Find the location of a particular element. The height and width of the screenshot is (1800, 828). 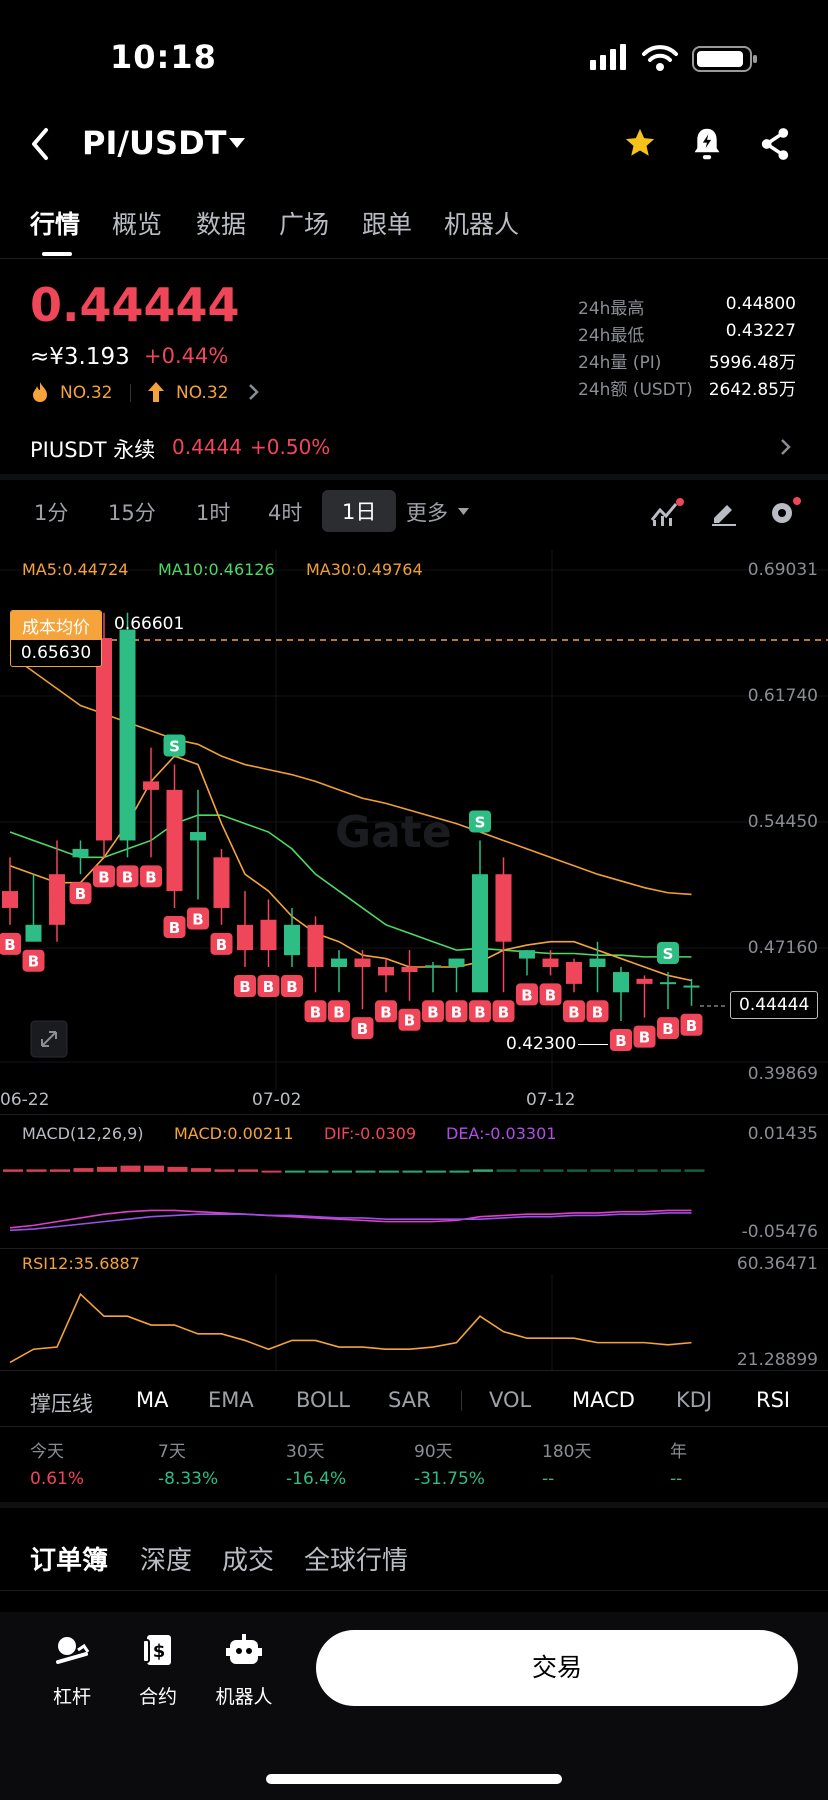

indicator-ema: EMA is located at coordinates (231, 1400).